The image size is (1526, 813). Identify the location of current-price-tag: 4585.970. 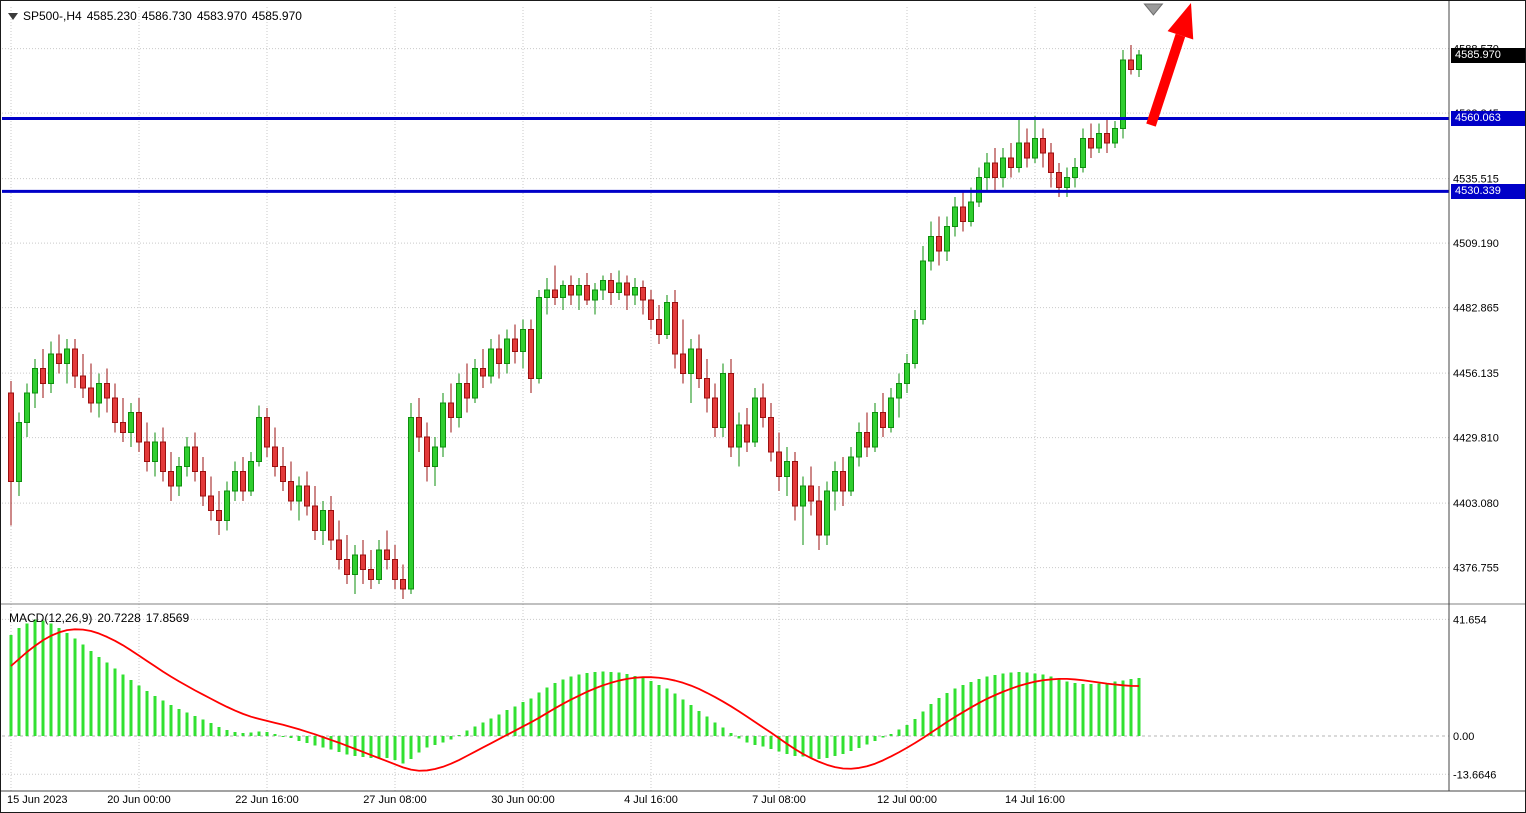
(1488, 55).